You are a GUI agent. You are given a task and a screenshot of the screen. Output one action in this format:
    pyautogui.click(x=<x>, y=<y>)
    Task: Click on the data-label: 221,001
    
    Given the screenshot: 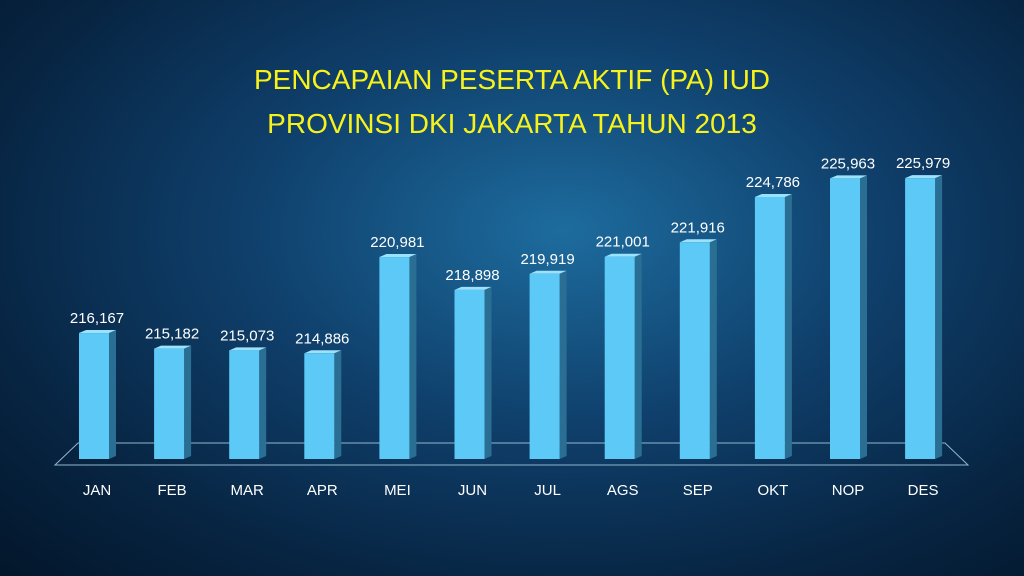 What is the action you would take?
    pyautogui.click(x=623, y=242)
    